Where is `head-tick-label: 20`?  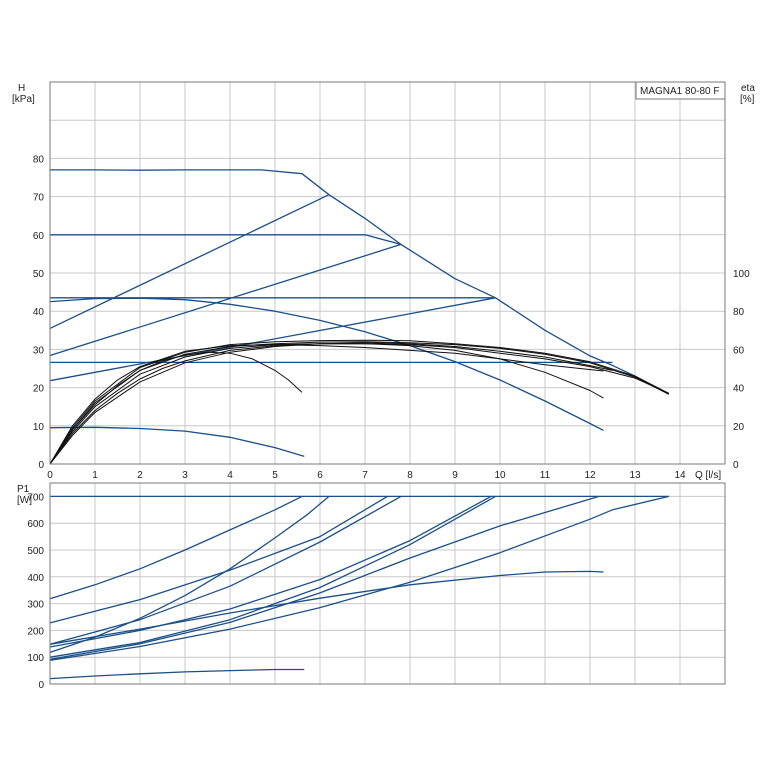
head-tick-label: 20 is located at coordinates (39, 389).